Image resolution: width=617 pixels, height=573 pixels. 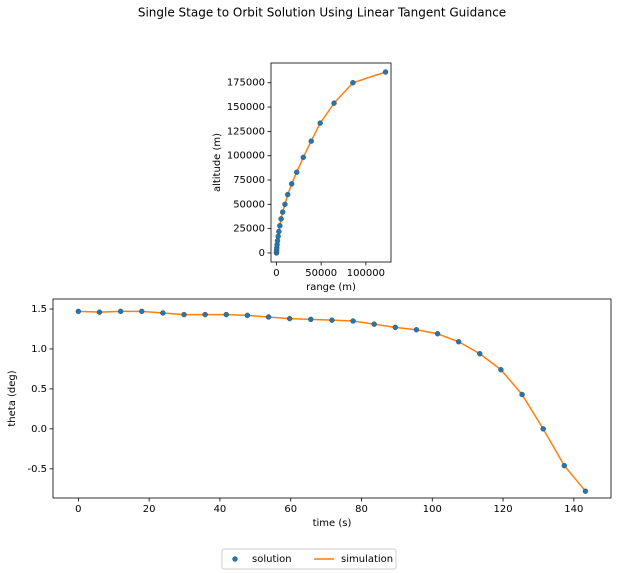 I want to click on axes-frame, so click(x=331, y=162).